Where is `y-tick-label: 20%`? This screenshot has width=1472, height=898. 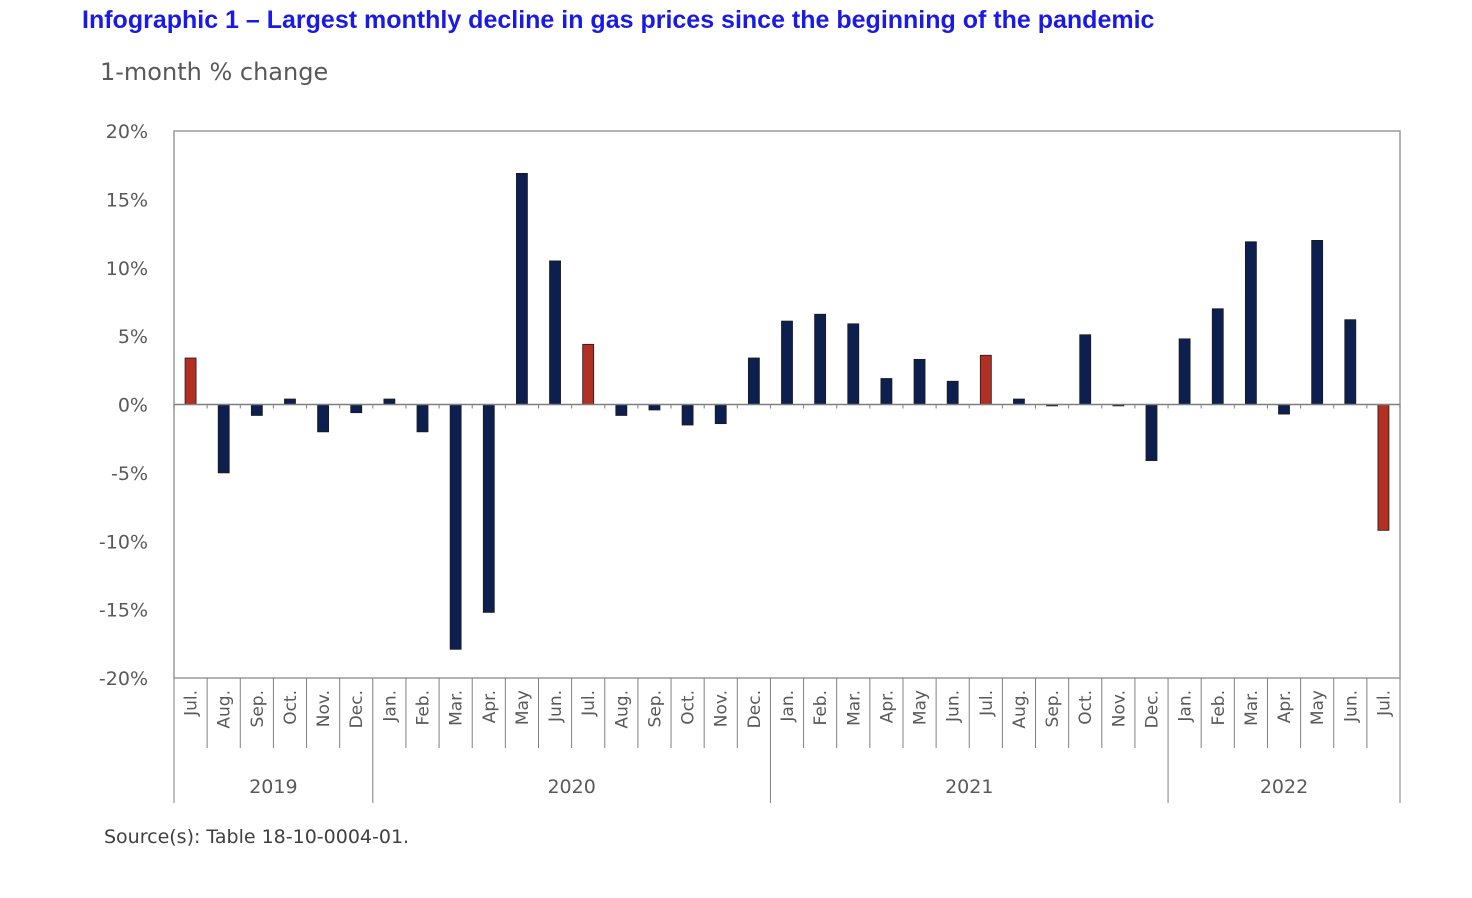
y-tick-label: 20% is located at coordinates (127, 132).